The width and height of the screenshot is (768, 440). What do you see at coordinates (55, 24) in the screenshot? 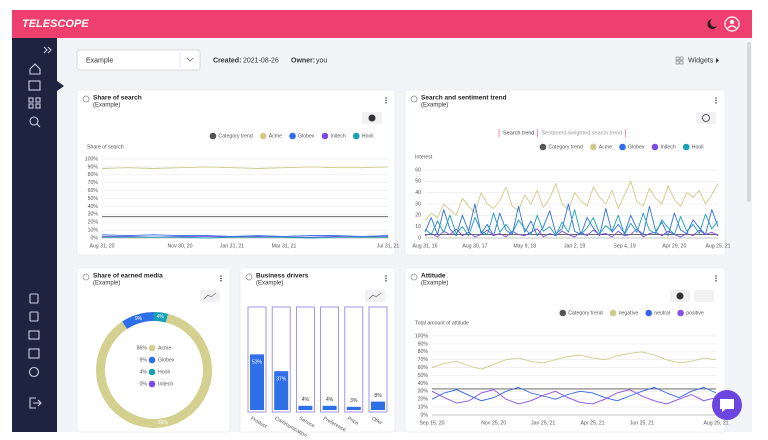
I see `logo: TELESCOPE` at bounding box center [55, 24].